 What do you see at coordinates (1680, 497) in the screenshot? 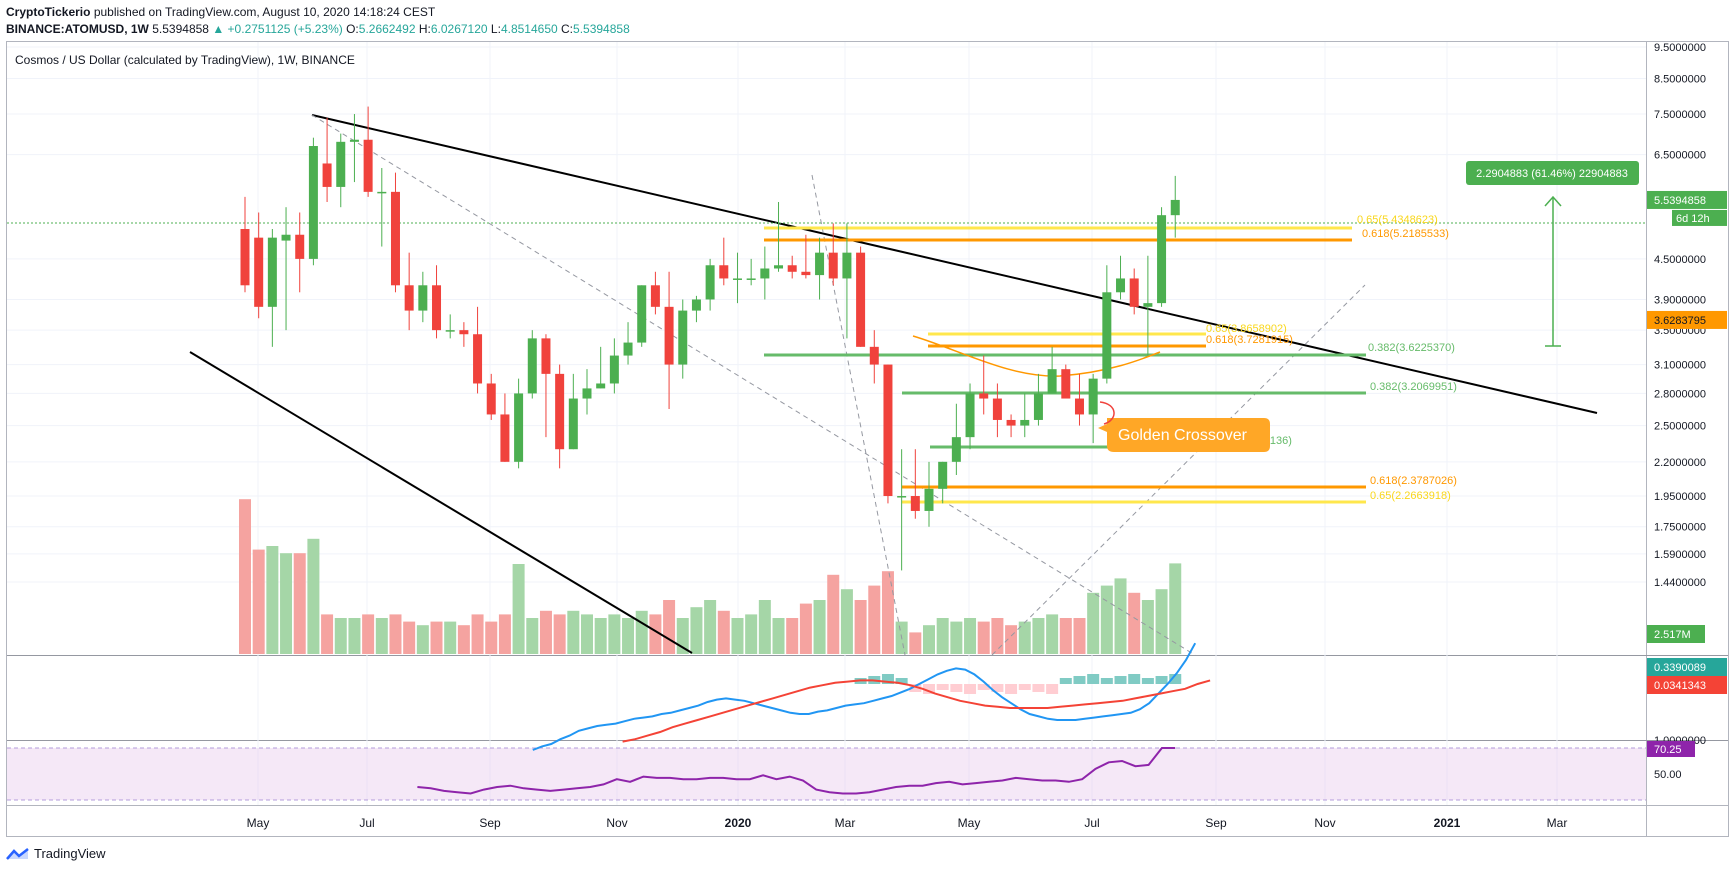
I see `price-tick-label: 1.9500000` at bounding box center [1680, 497].